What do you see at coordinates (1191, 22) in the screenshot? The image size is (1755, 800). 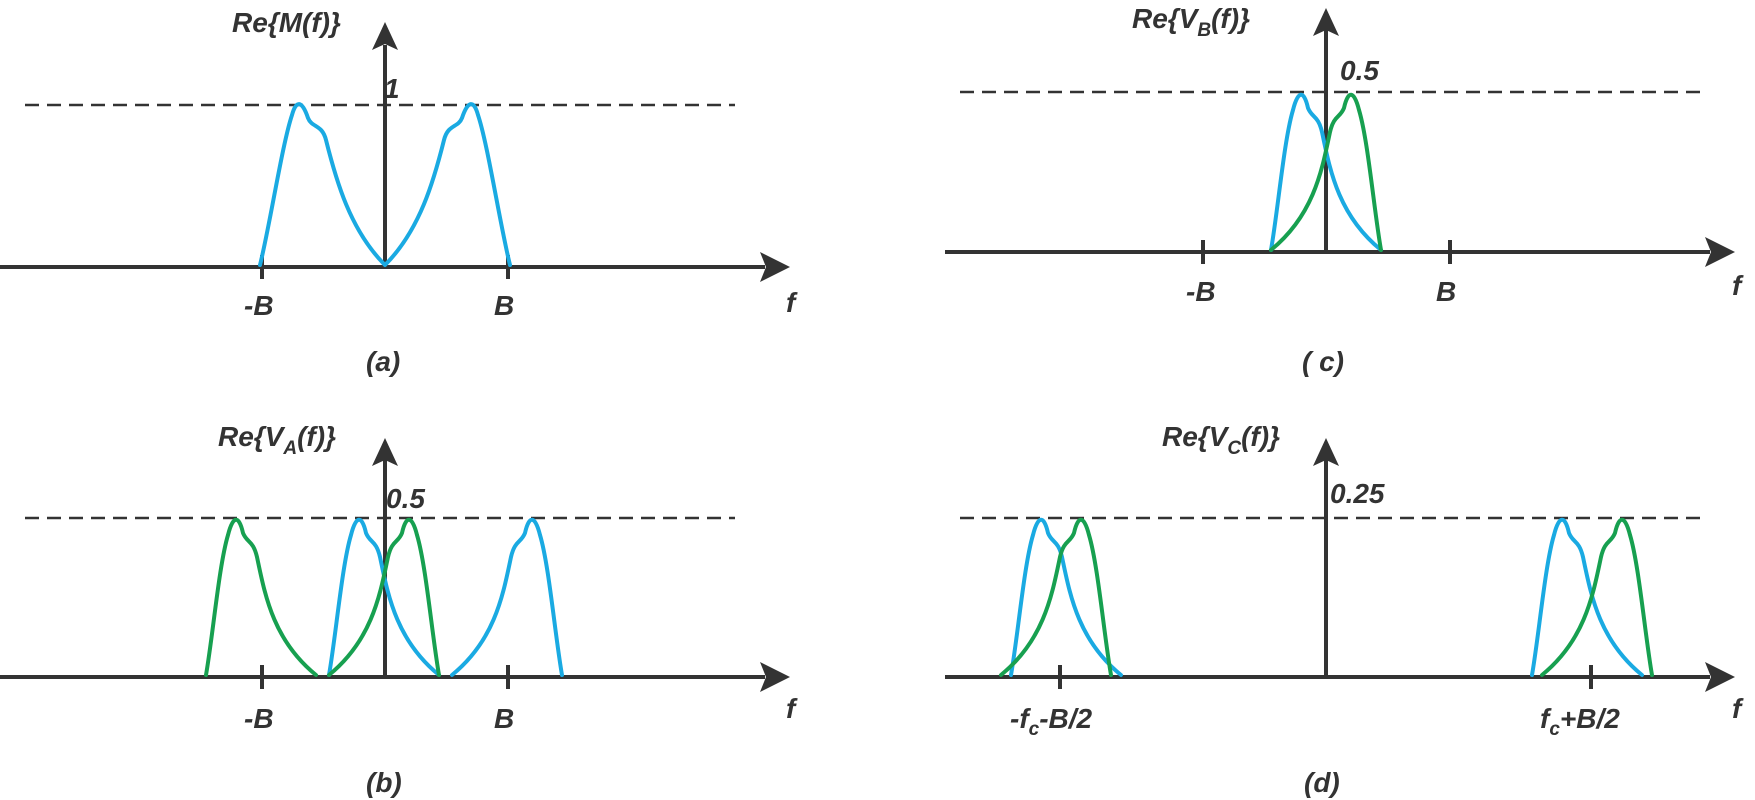 I see `y-axis-label: Re{VB(f)}` at bounding box center [1191, 22].